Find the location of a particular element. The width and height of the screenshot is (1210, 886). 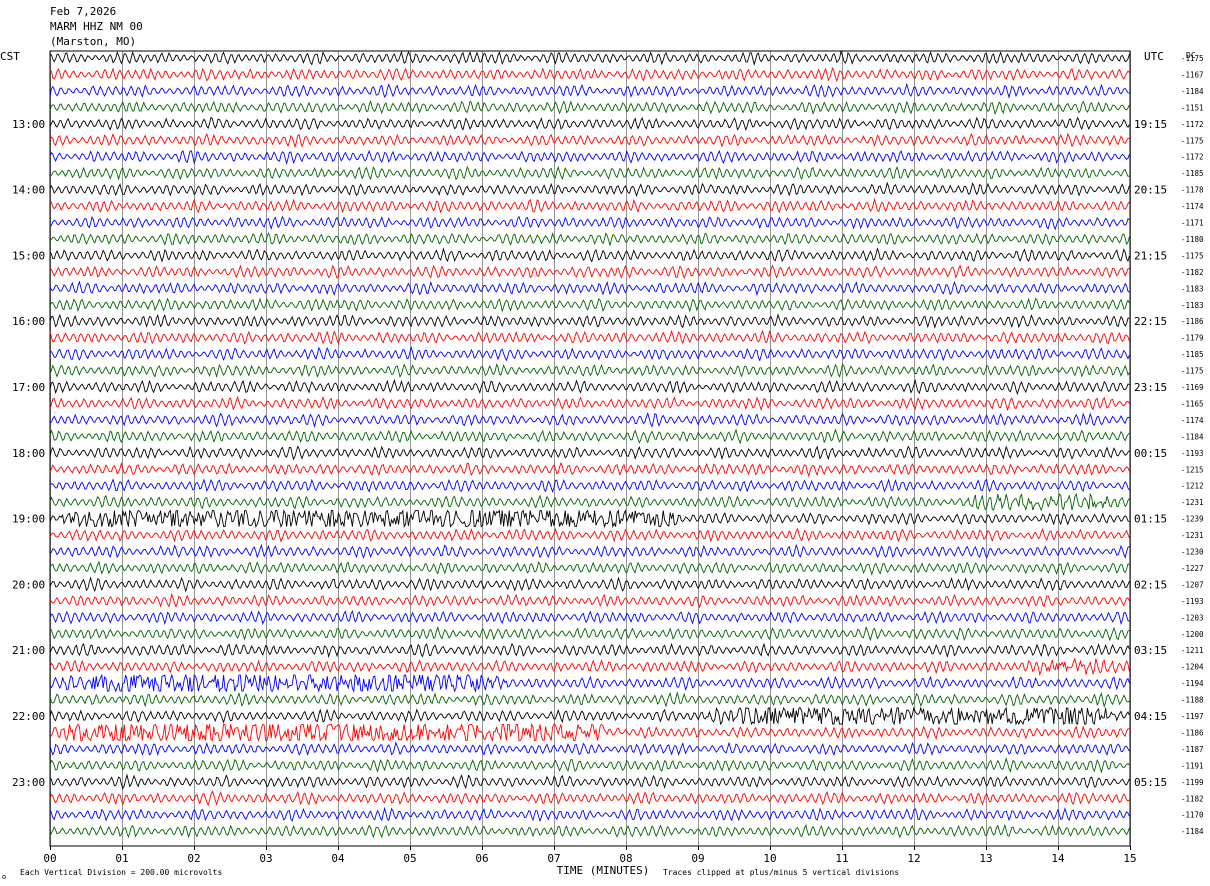

cst-hour-label: 16:00 is located at coordinates (28, 321).